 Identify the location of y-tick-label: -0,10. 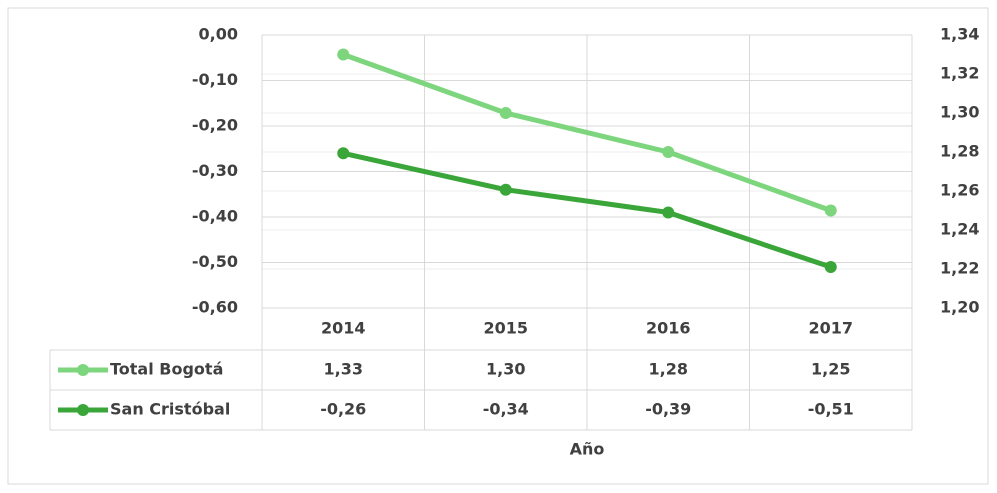
(215, 79).